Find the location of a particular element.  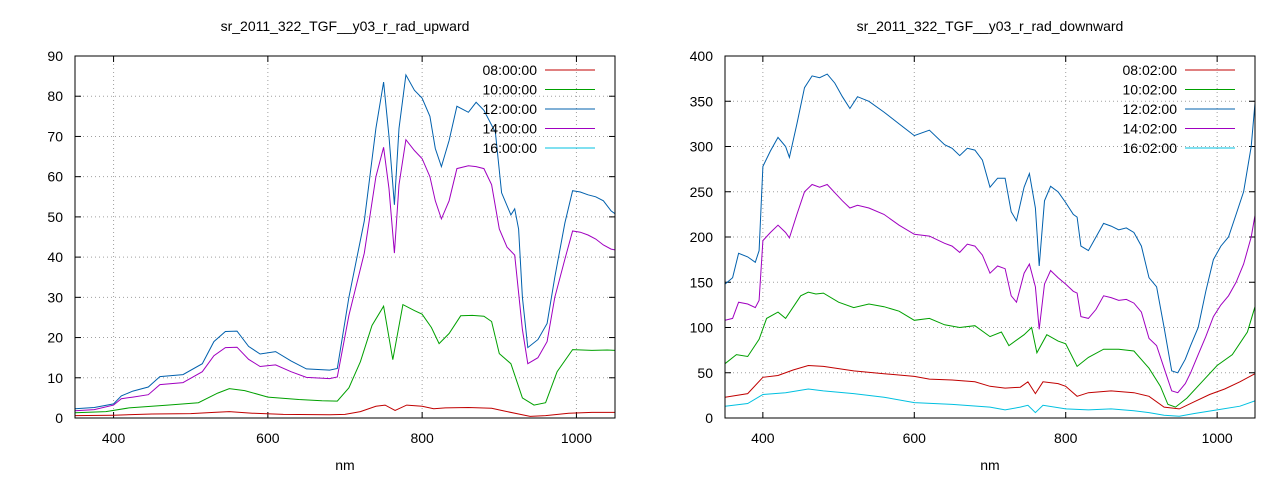

y-tick-label: 80 is located at coordinates (55, 96).